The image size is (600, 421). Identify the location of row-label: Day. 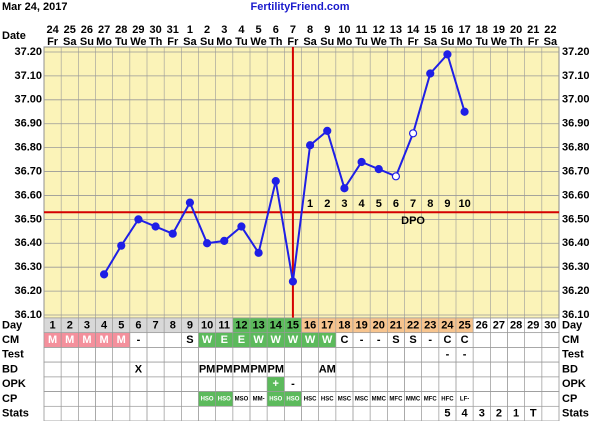
(12, 325).